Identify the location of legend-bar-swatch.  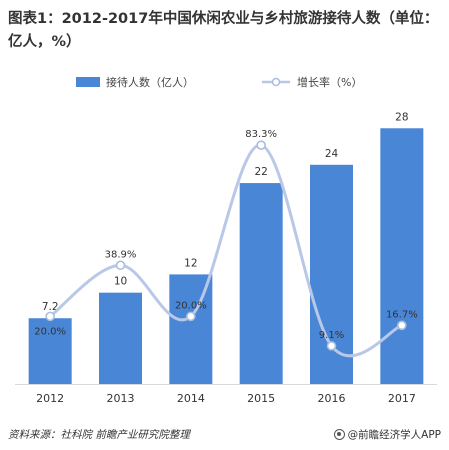
(88, 82).